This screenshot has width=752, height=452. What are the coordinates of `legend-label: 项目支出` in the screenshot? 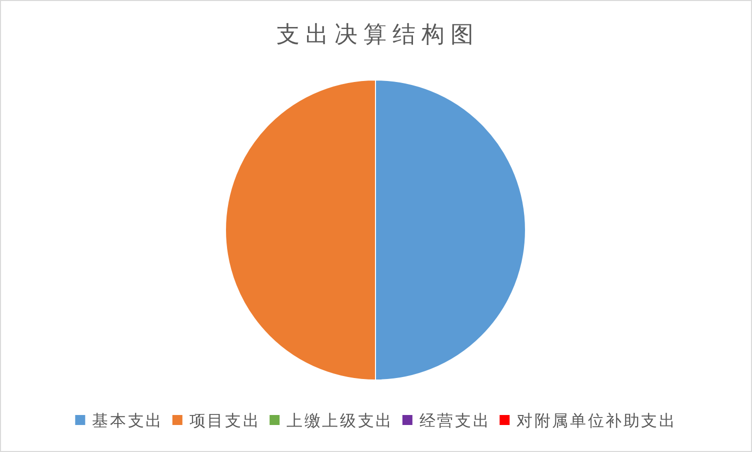 It's located at (225, 421).